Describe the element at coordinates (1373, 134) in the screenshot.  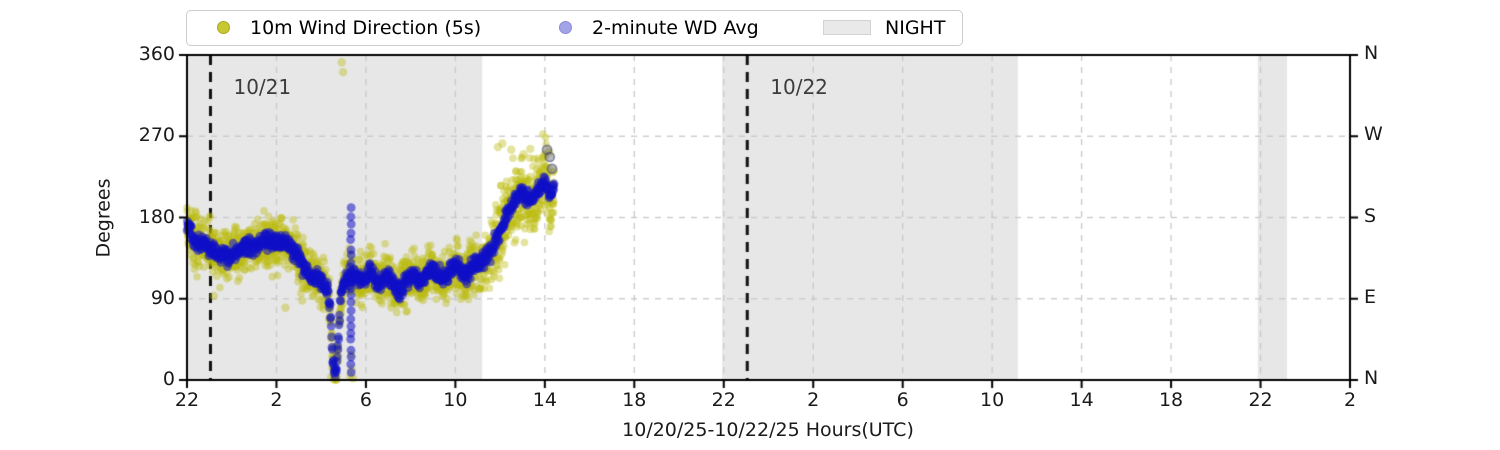
I see `compass-tick-label: W` at that location.